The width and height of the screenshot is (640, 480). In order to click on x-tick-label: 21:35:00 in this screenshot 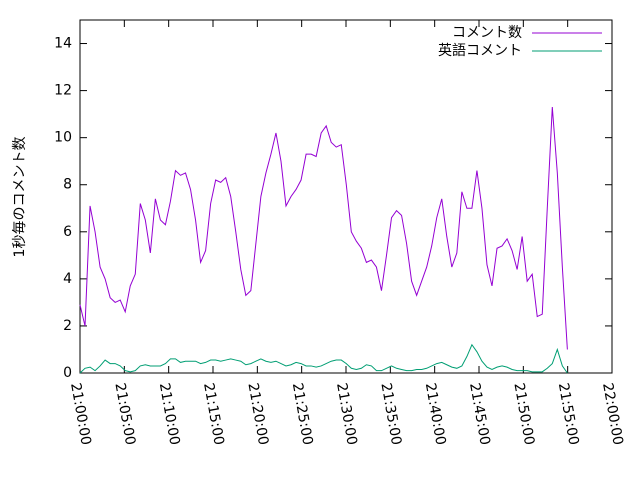, I will do `click(390, 414)`.